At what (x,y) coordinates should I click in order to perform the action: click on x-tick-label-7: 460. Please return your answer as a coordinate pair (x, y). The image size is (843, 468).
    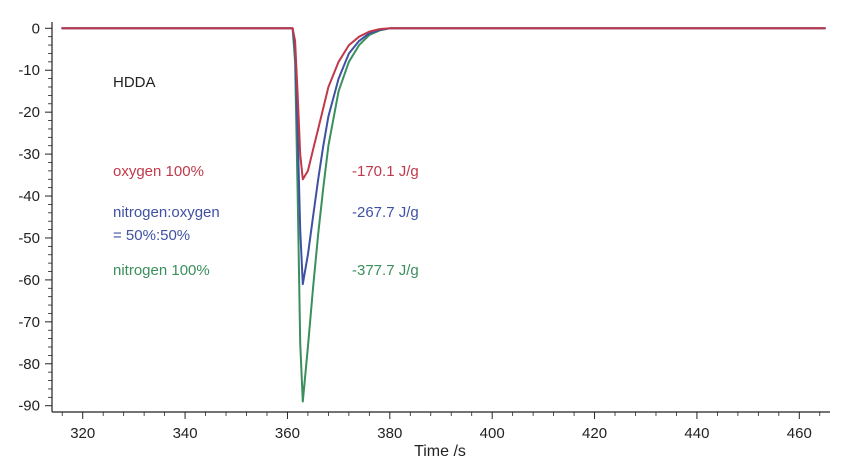
    Looking at the image, I should click on (799, 433).